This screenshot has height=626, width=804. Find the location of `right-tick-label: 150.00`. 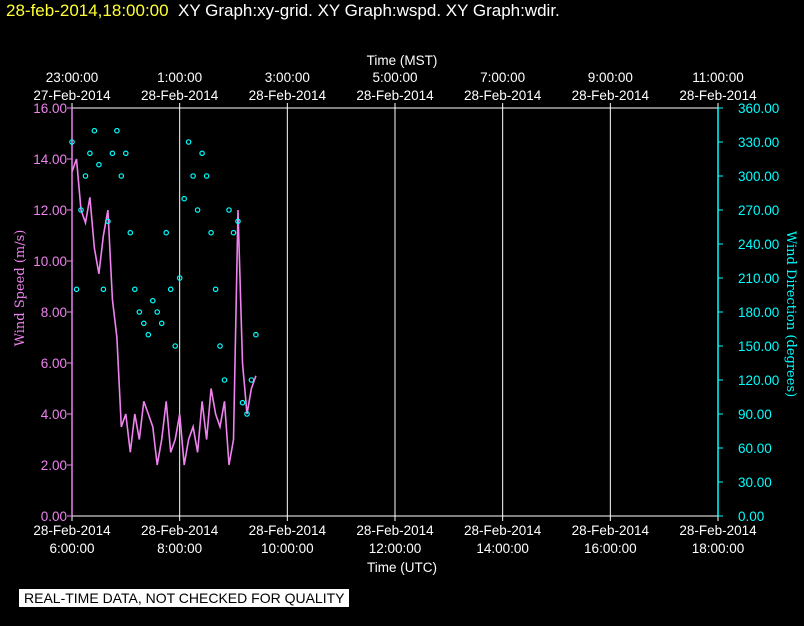

right-tick-label: 150.00 is located at coordinates (758, 346).